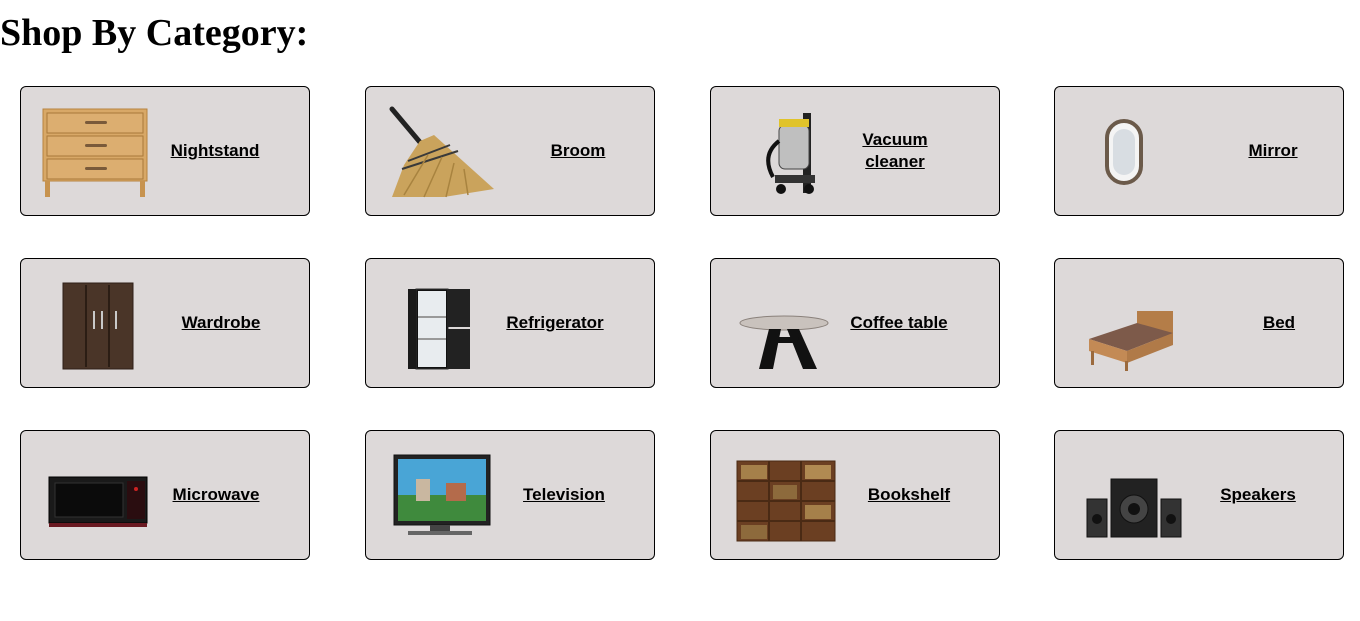 This screenshot has height=621, width=1360. I want to click on category-card-speakers: Speakers, so click(1199, 495).